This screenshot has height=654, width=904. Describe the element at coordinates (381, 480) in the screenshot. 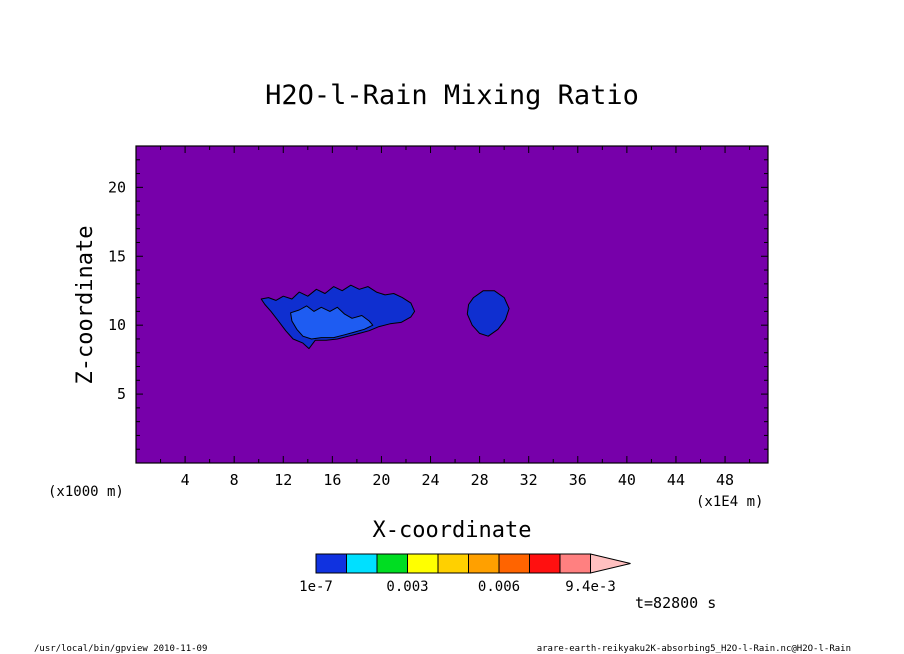

I see `x-tick-label: 20` at that location.